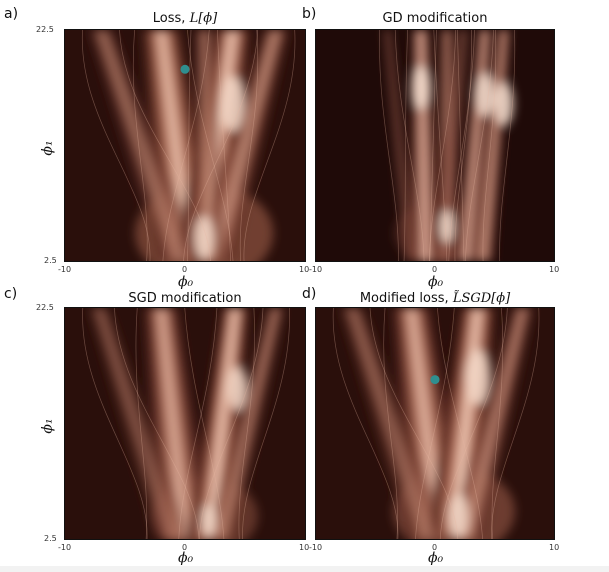  I want to click on title-text: SGD modification, so click(185, 298).